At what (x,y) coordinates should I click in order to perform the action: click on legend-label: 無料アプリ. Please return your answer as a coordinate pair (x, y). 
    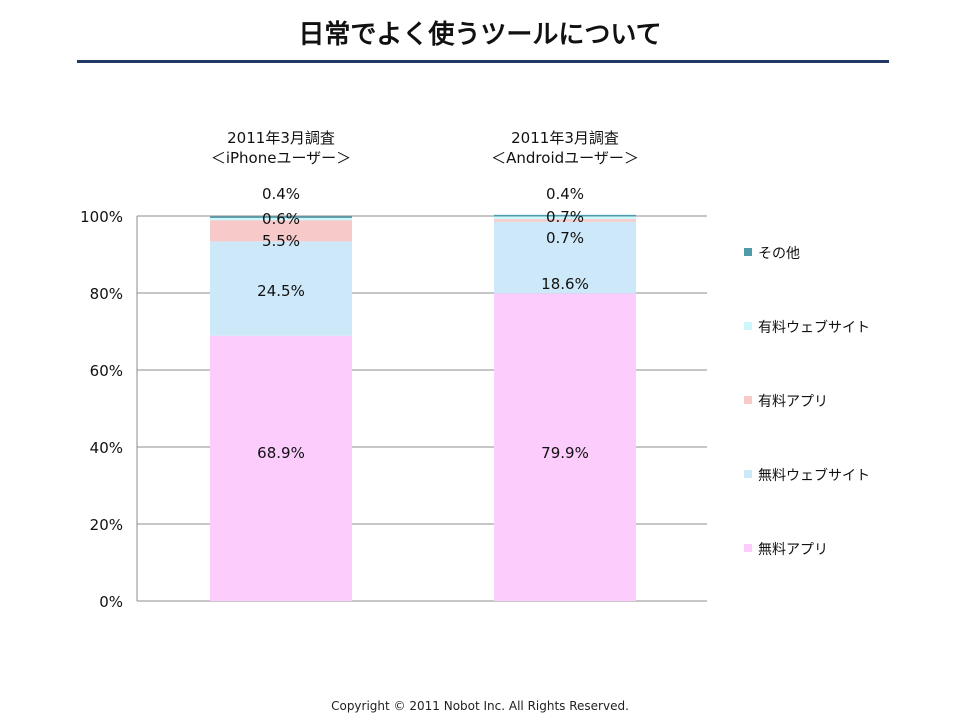
    Looking at the image, I should click on (793, 550).